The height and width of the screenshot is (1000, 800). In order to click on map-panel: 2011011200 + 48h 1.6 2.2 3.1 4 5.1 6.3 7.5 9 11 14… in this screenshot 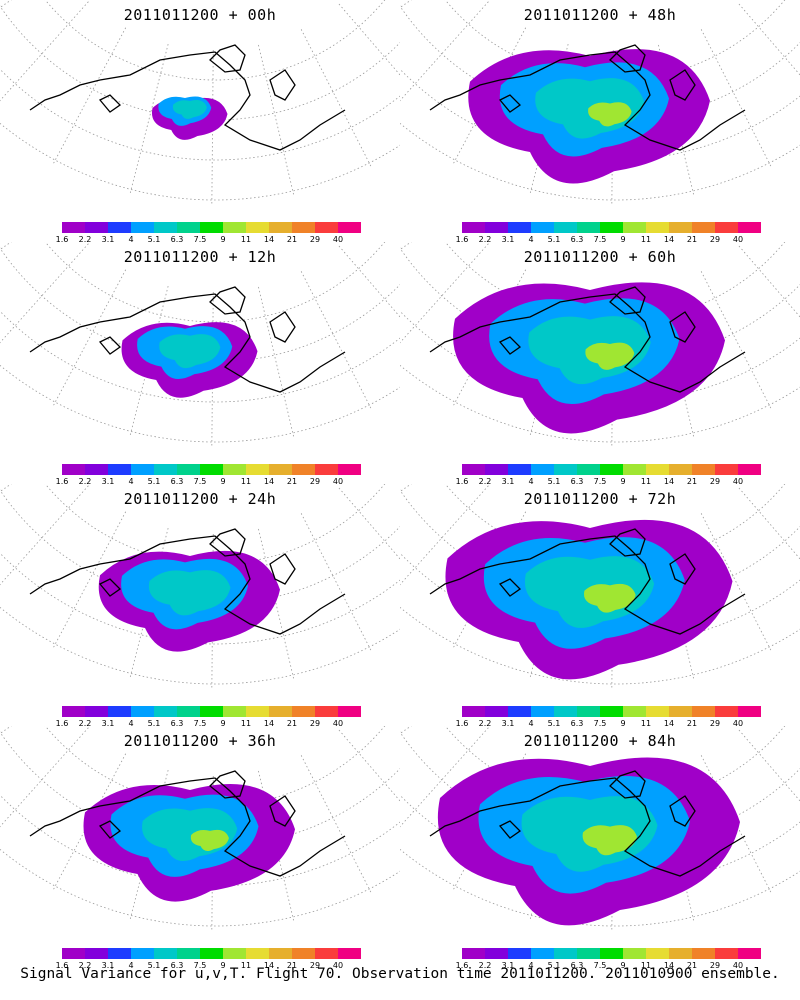, I will do `click(600, 122)`.